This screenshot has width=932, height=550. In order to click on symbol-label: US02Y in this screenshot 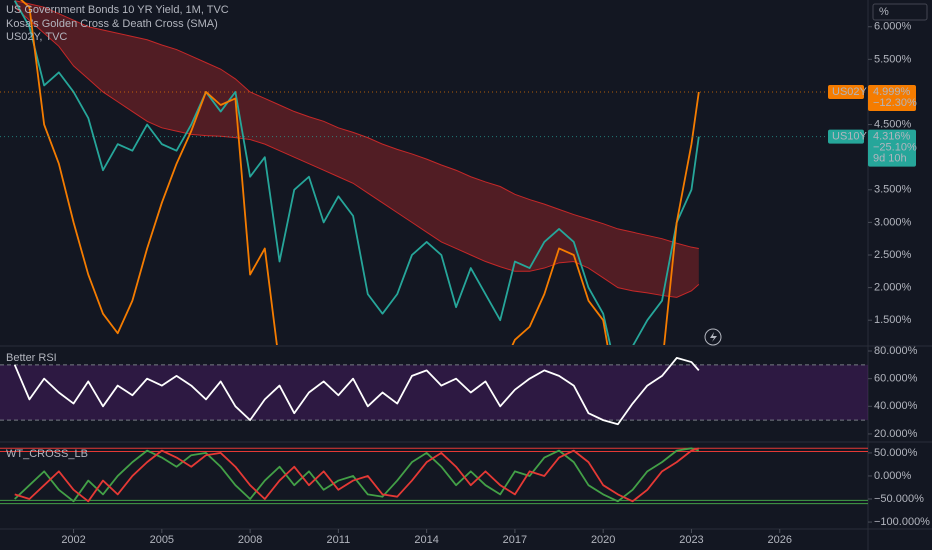, I will do `click(850, 92)`.